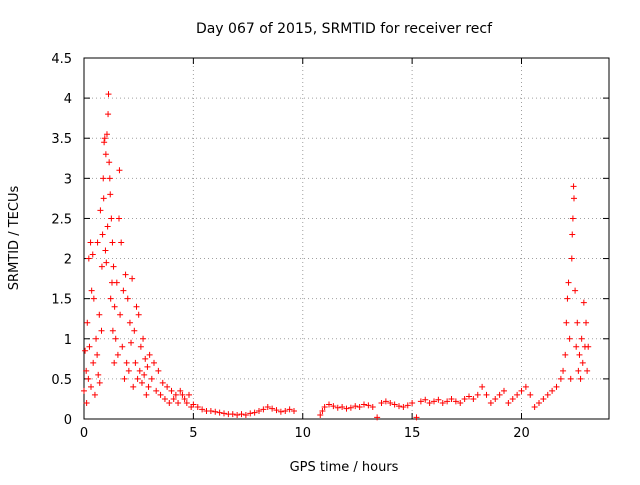 Image resolution: width=640 pixels, height=485 pixels. I want to click on y-tick-label: 4, so click(68, 99).